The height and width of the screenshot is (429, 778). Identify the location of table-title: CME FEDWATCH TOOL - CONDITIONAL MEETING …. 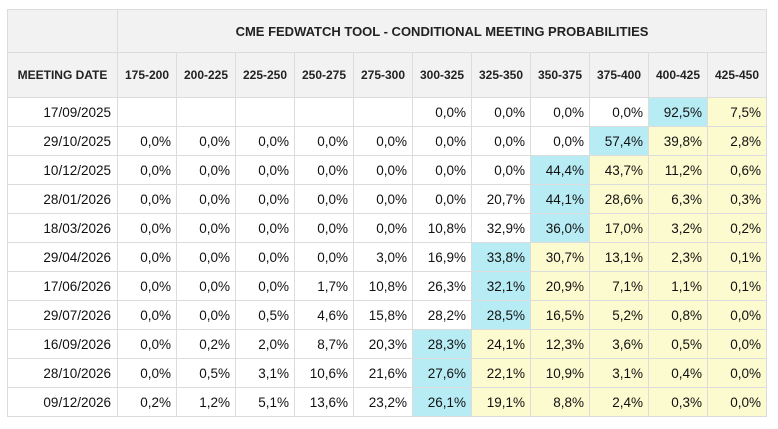
(442, 31).